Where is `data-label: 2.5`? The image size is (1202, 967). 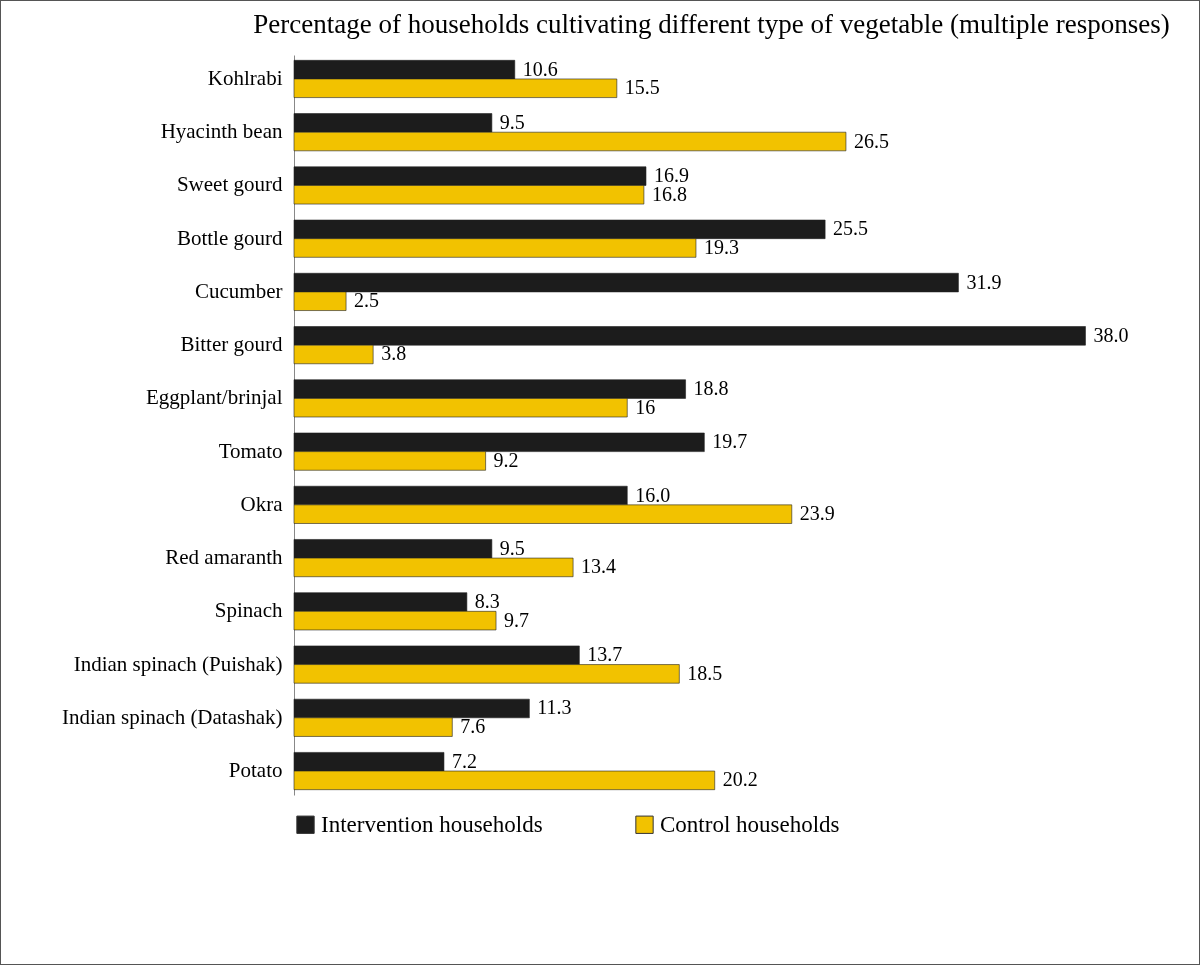 data-label: 2.5 is located at coordinates (367, 300).